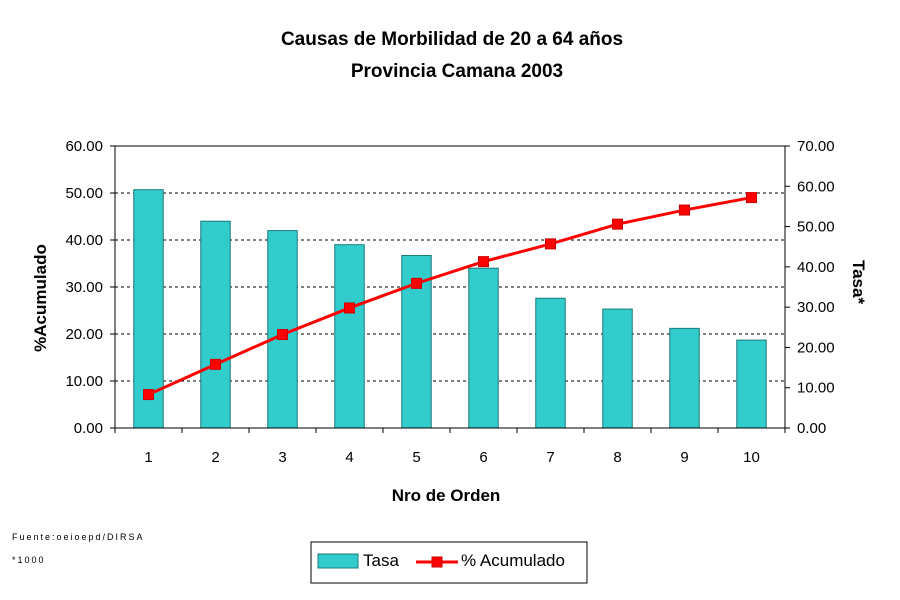 This screenshot has width=900, height=600. I want to click on right-axis-title: Tasa*, so click(858, 282).